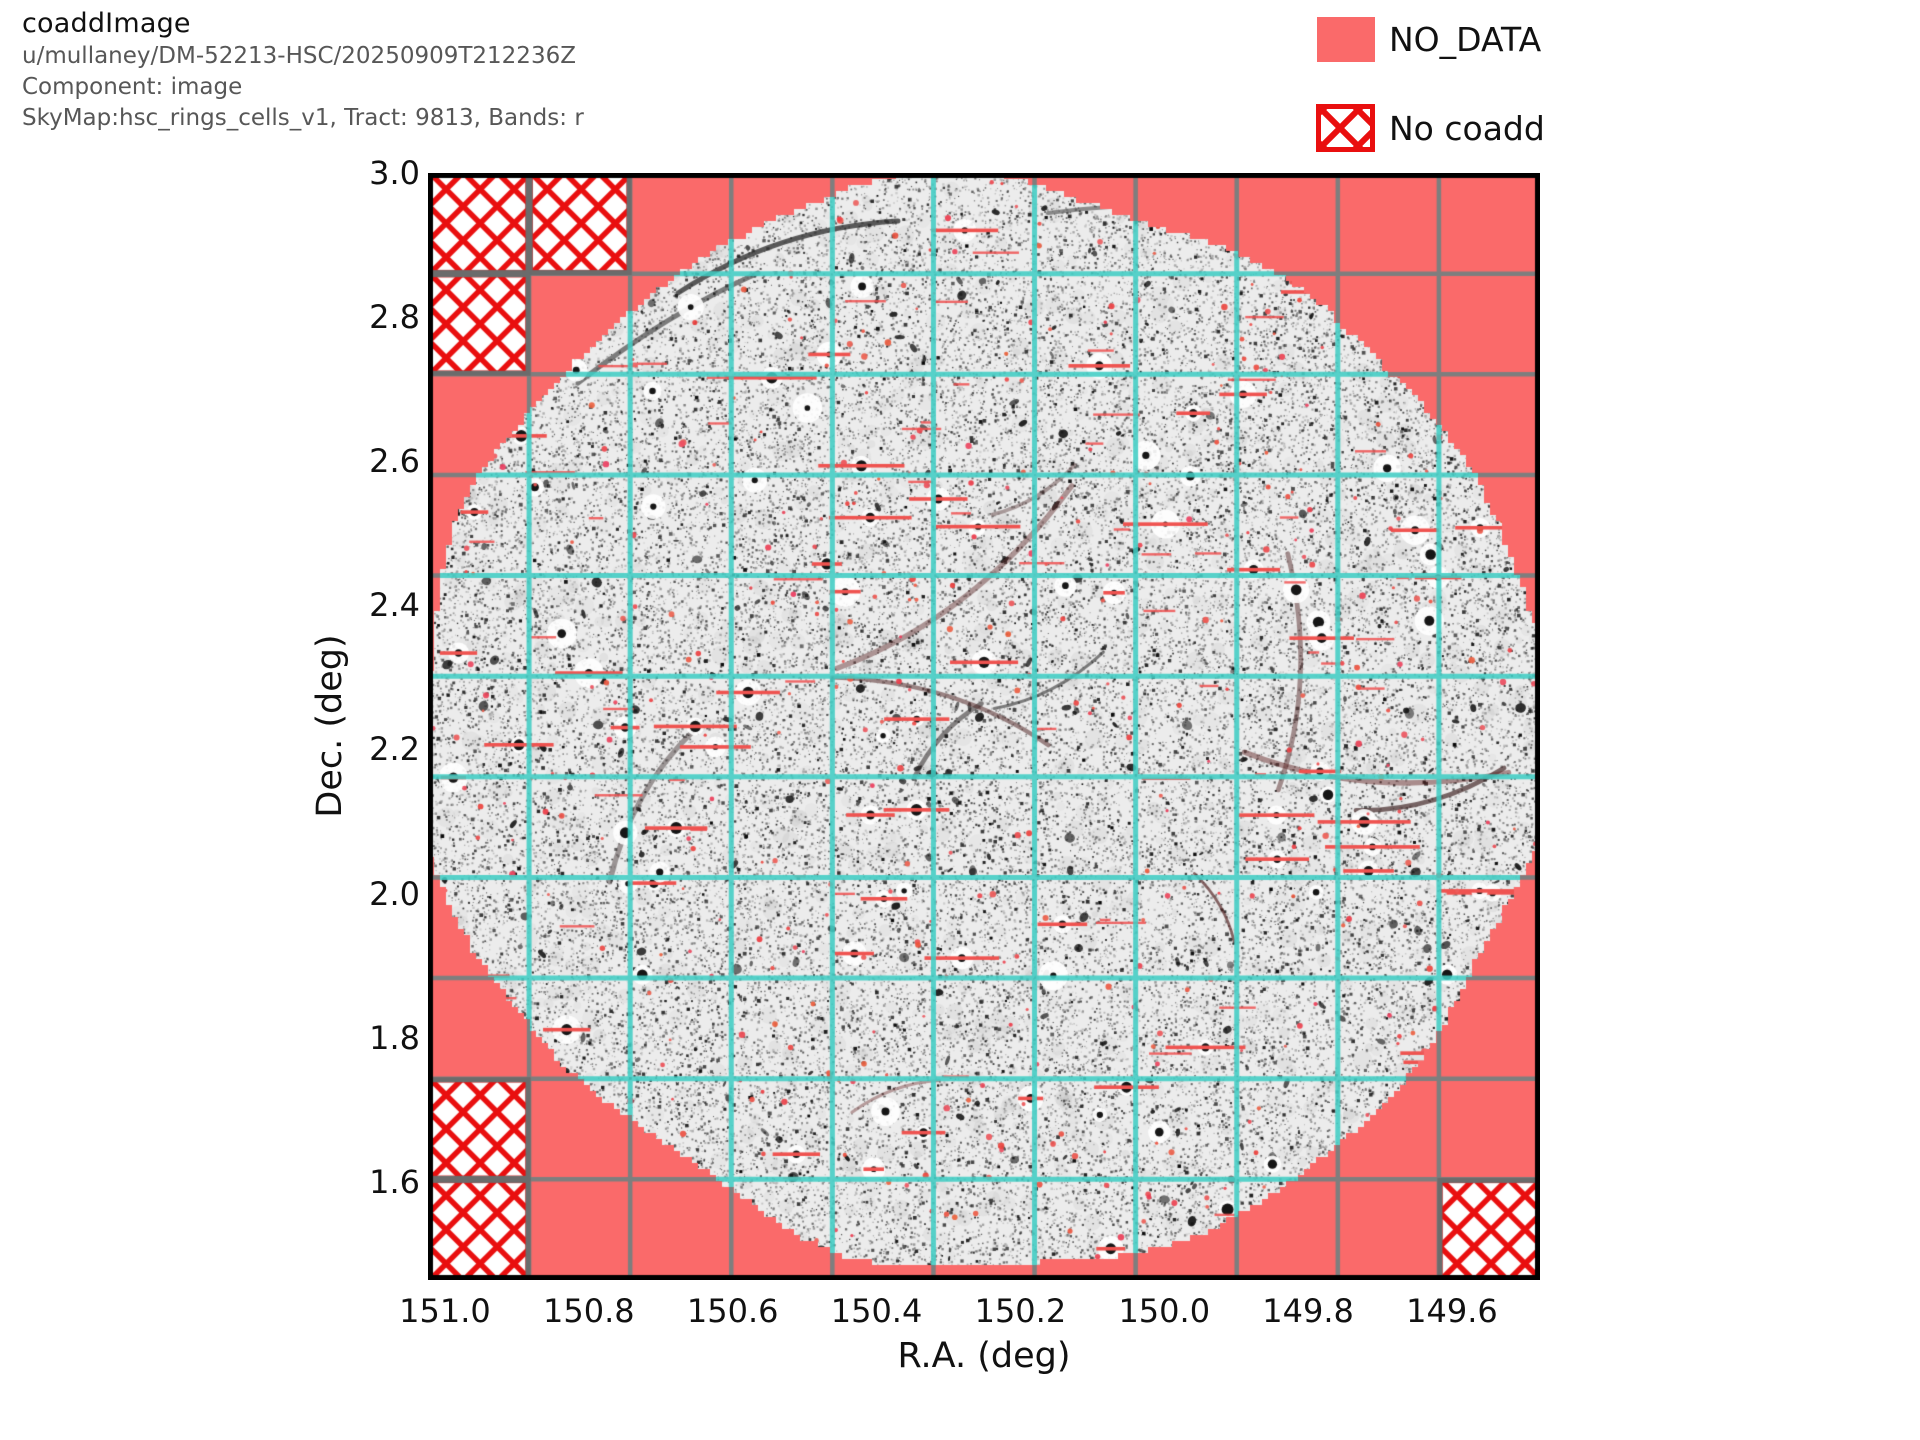  What do you see at coordinates (589, 1311) in the screenshot?
I see `x-tick-label: 150.8` at bounding box center [589, 1311].